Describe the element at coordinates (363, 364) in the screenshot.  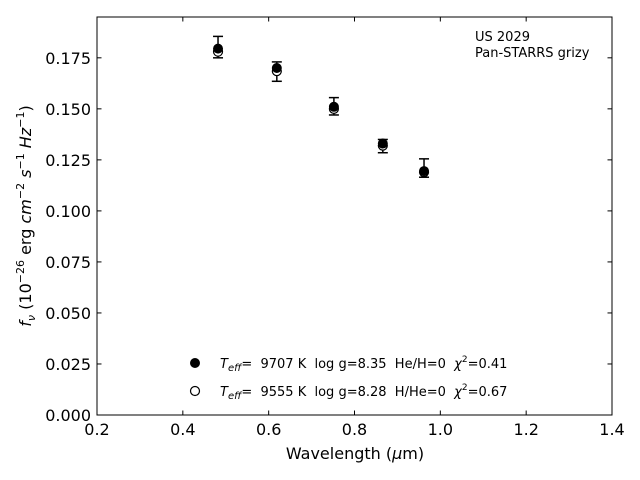
I see `legend-entry-1: Teff= 9707 K log g=8.35 He/H=0 χ2=0.41` at that location.